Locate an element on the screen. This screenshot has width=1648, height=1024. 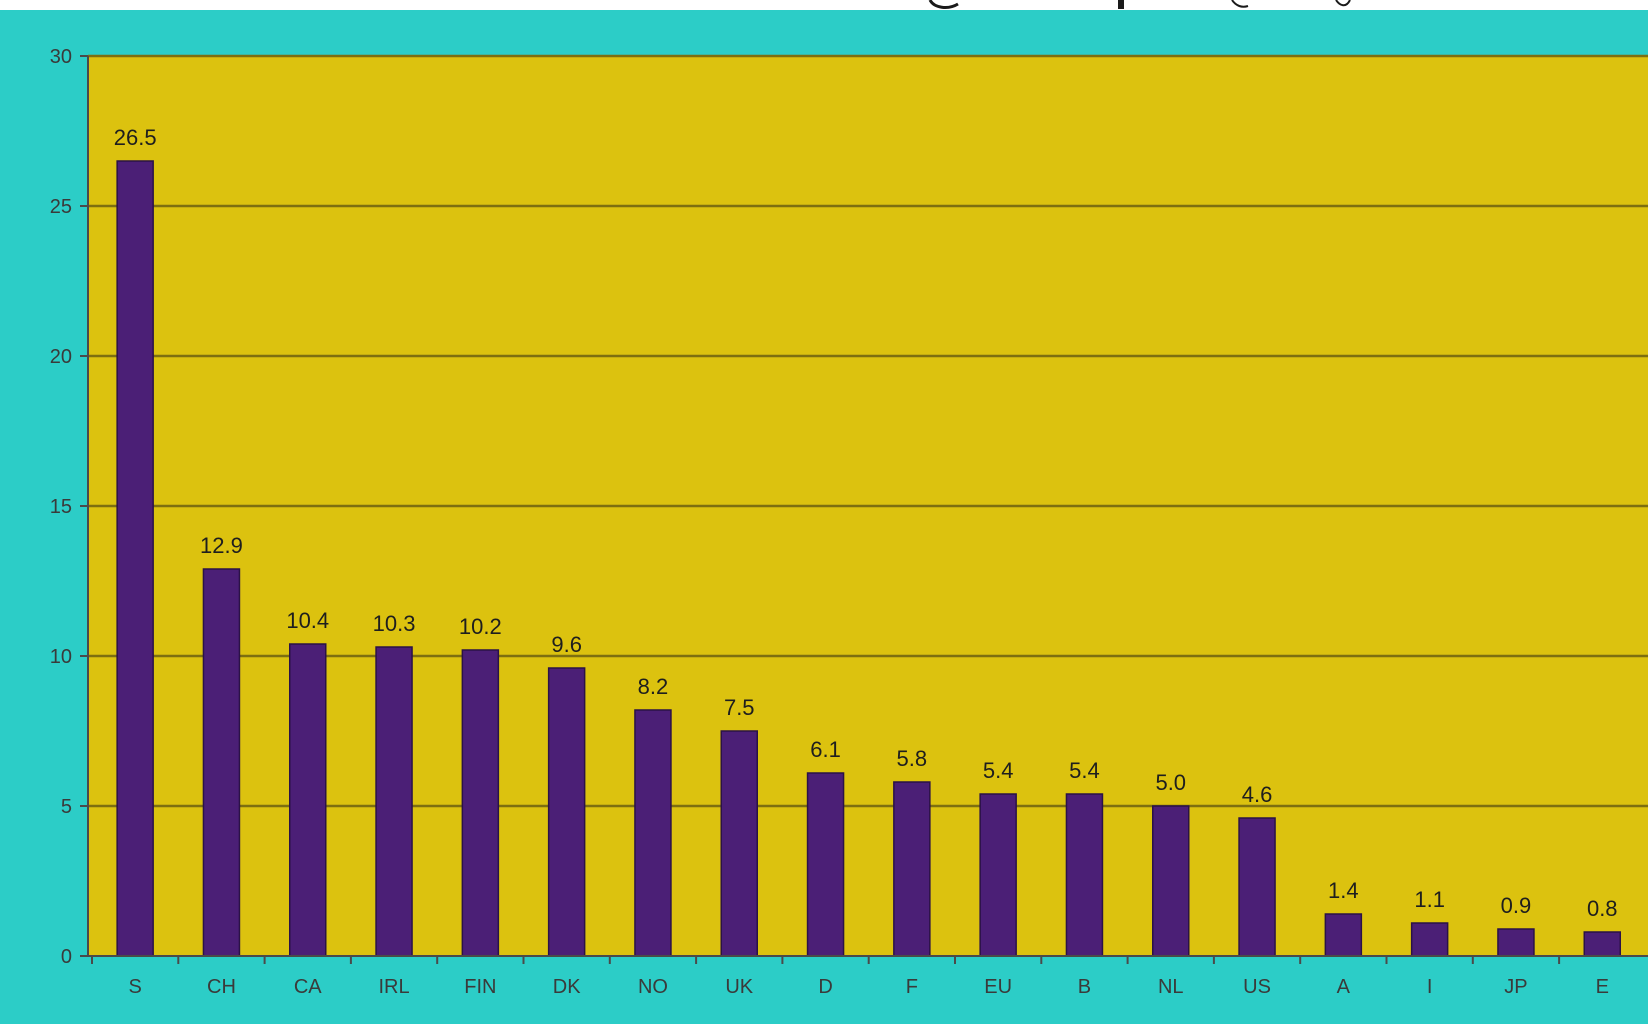
bar-us is located at coordinates (1257, 887).